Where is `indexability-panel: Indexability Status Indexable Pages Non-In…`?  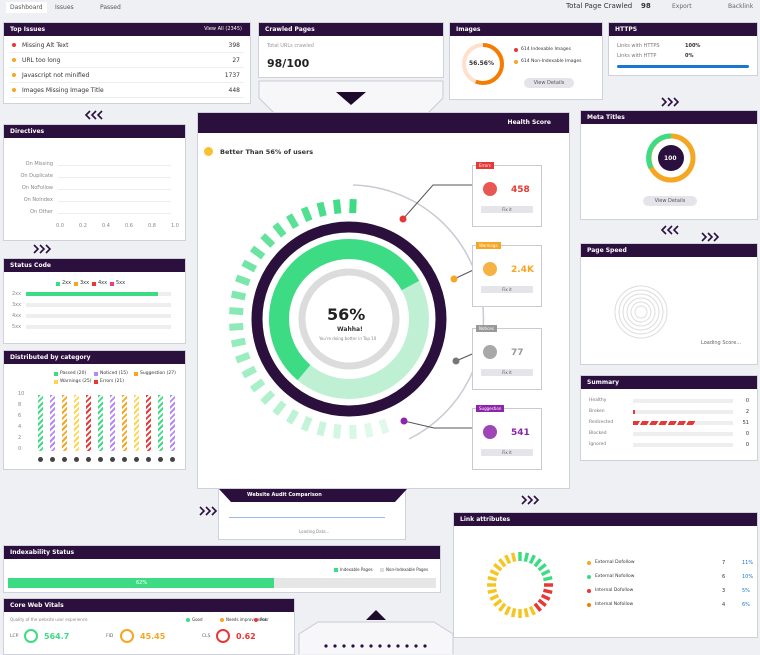
indexability-panel: Indexability Status Indexable Pages Non-In… is located at coordinates (222, 569).